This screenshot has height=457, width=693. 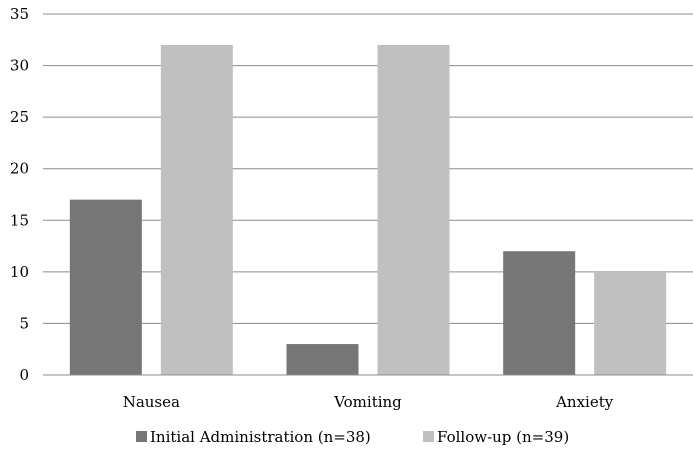 I want to click on category-label-vomiting: Vomiting, so click(x=367, y=402).